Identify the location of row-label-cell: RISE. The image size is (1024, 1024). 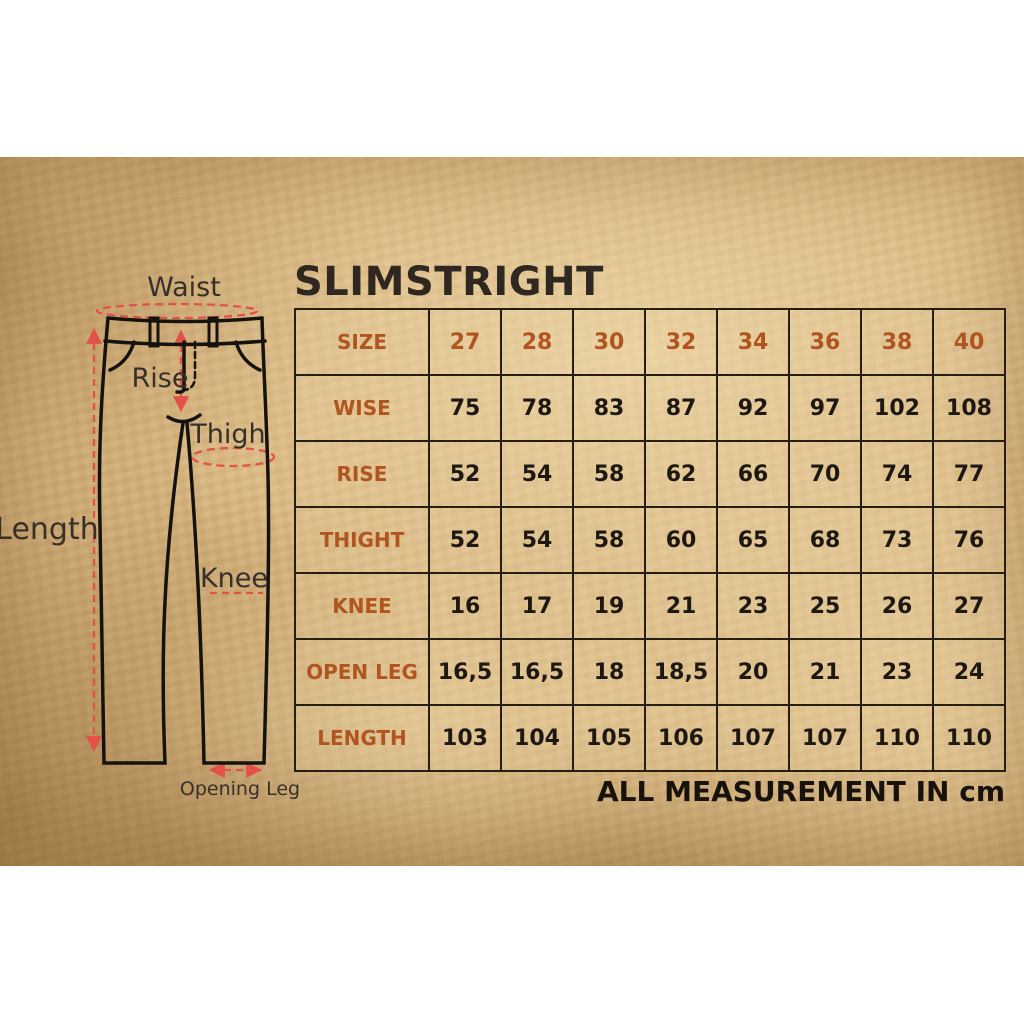
(363, 474).